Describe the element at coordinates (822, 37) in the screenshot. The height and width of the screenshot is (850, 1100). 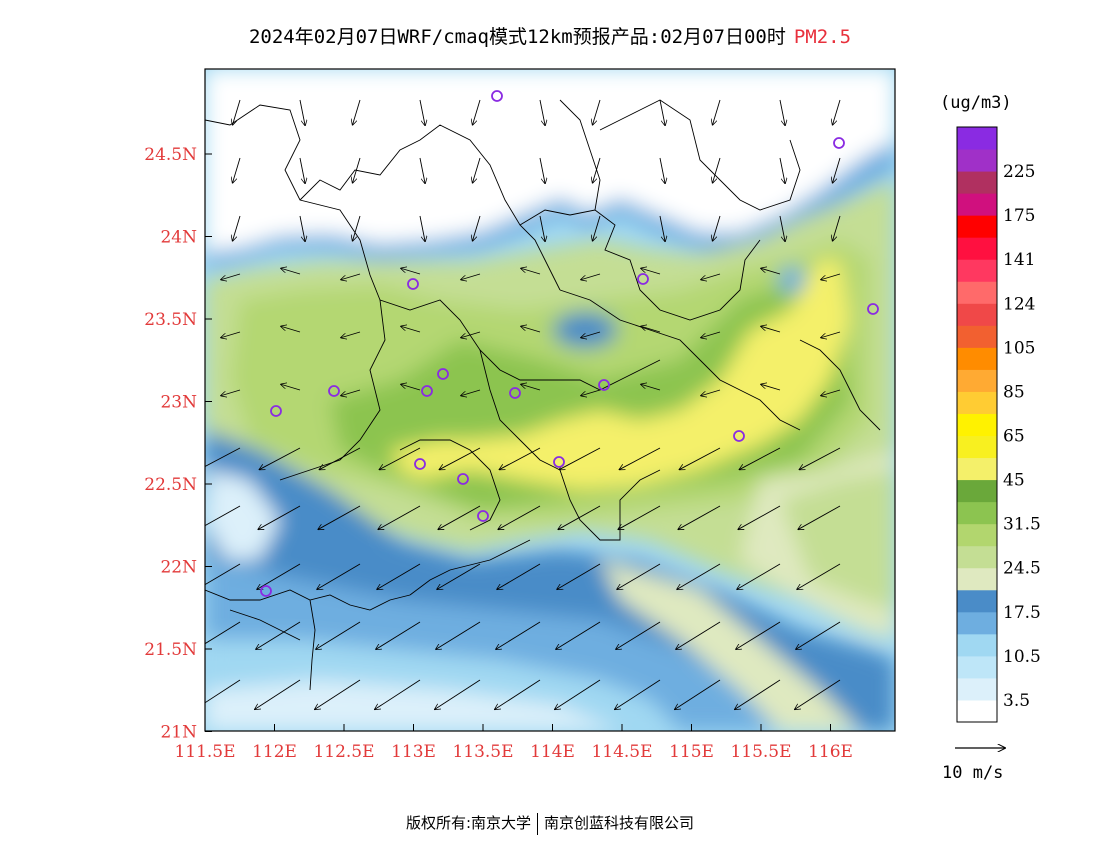
I see `pollutant-label: PM2.5` at that location.